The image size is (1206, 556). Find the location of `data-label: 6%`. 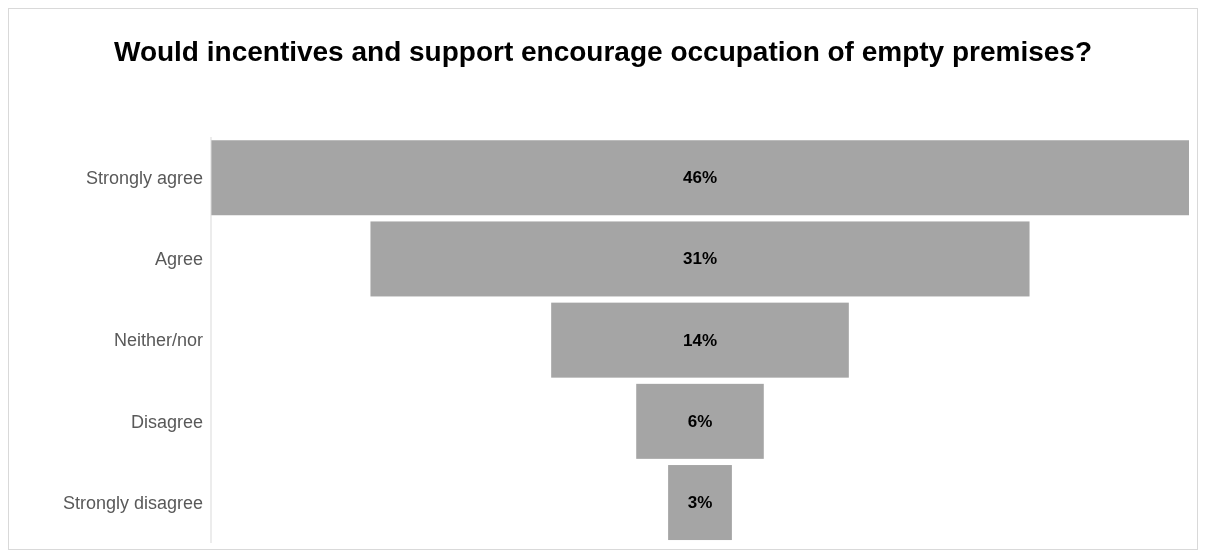

data-label: 6% is located at coordinates (700, 421).